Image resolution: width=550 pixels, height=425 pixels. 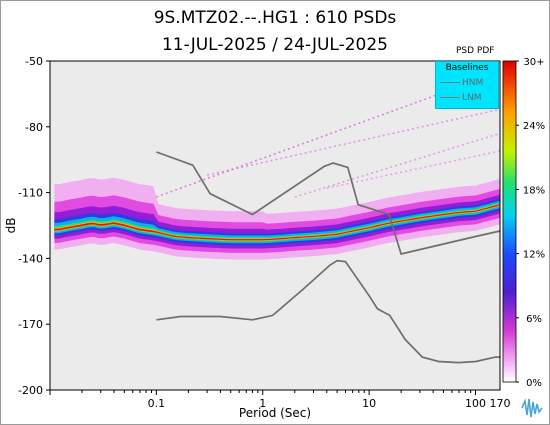 What do you see at coordinates (157, 403) in the screenshot?
I see `x-tick-label: 0.1` at bounding box center [157, 403].